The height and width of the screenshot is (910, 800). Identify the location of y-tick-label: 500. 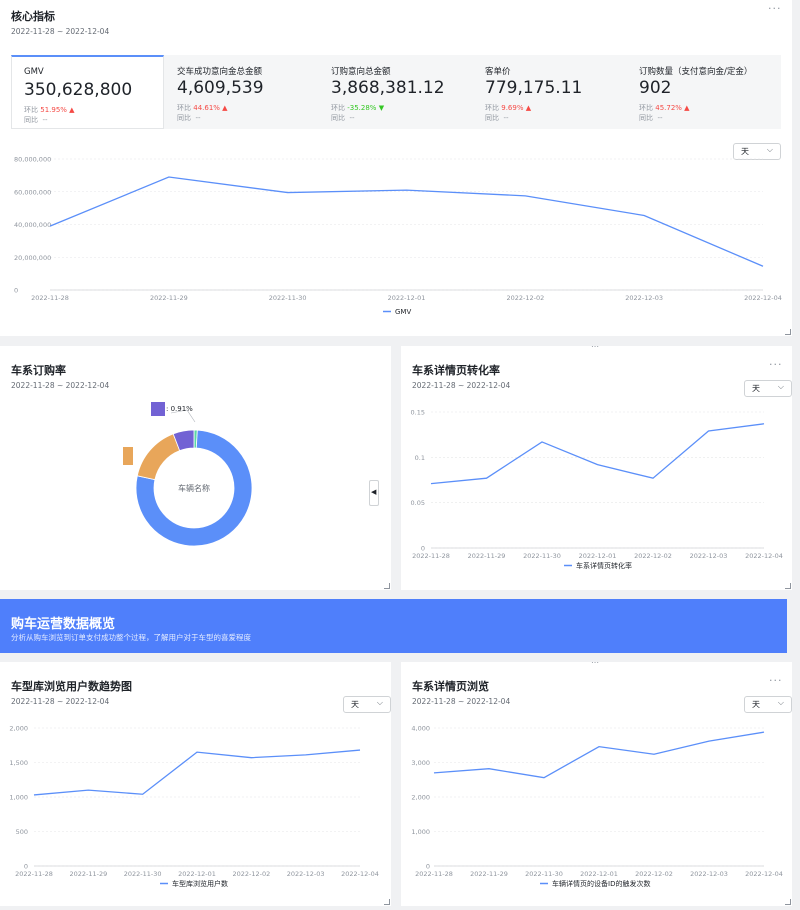
(22, 832).